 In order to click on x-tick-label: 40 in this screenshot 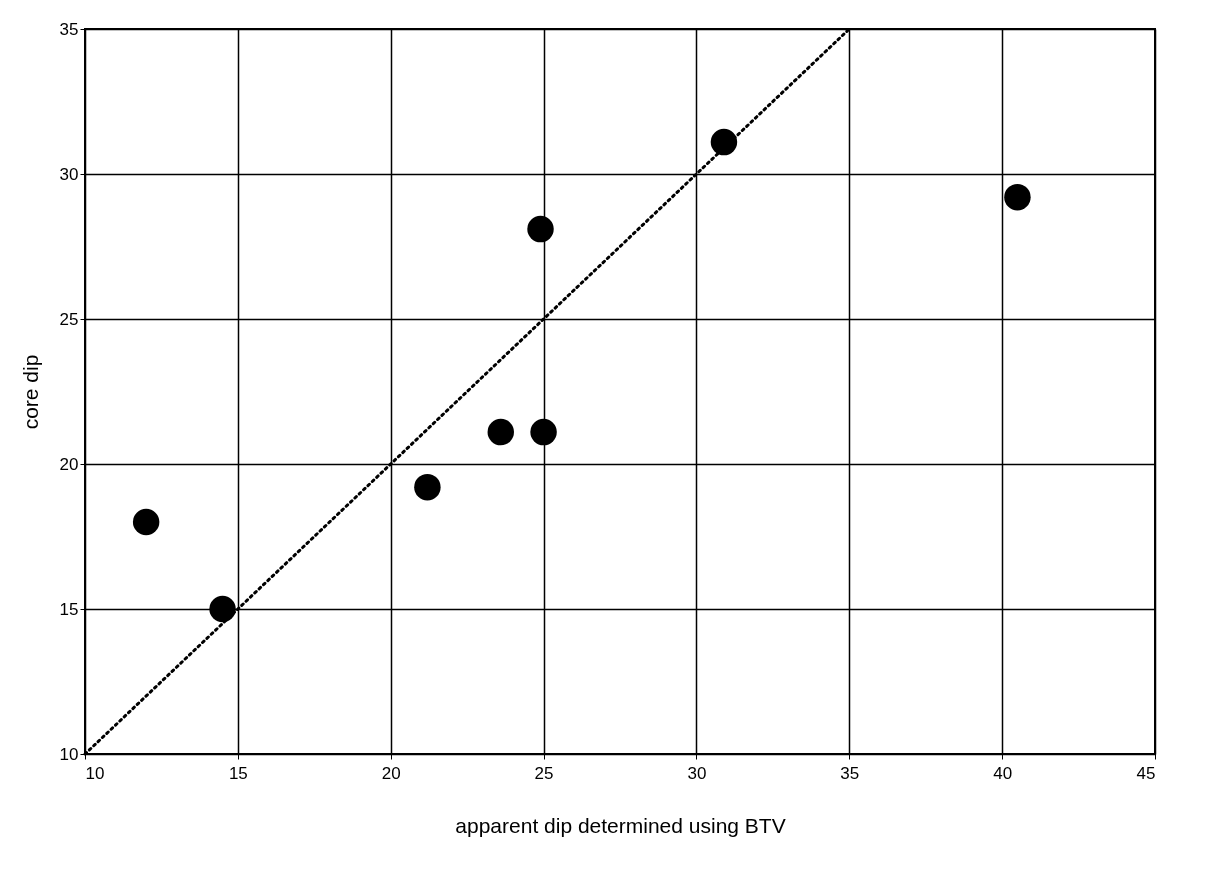, I will do `click(1003, 773)`.